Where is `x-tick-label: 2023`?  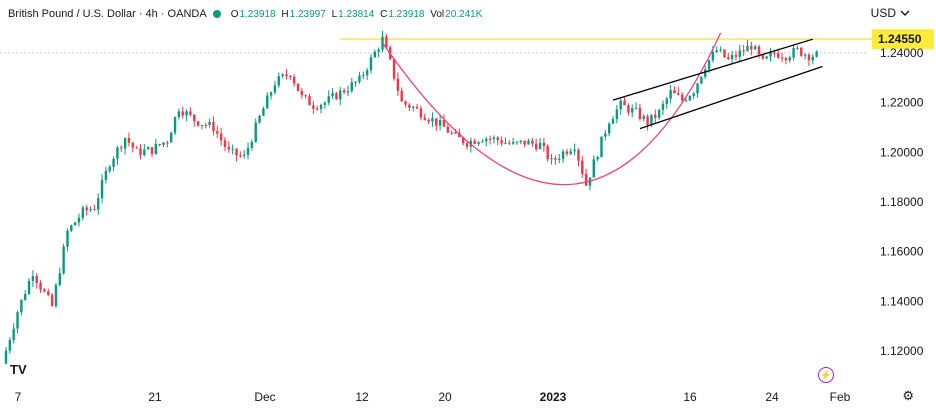
x-tick-label: 2023 is located at coordinates (553, 397).